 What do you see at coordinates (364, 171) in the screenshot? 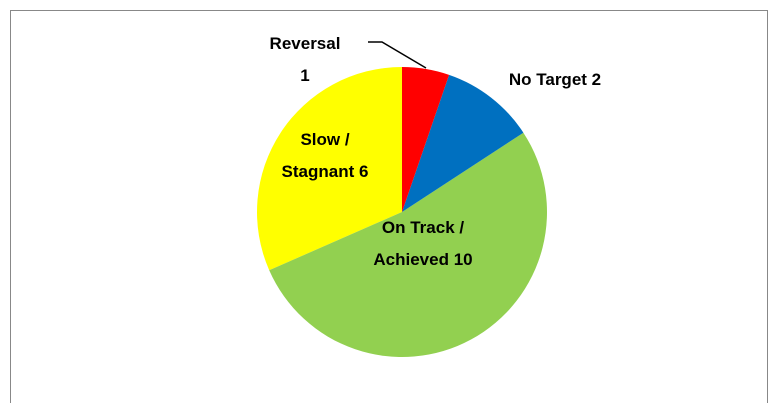
I see `slice-value: 6` at bounding box center [364, 171].